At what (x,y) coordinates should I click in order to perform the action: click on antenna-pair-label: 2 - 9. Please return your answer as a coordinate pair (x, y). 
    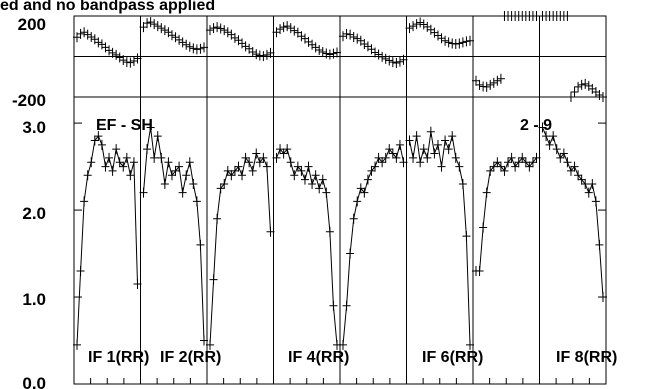
    Looking at the image, I should click on (536, 125).